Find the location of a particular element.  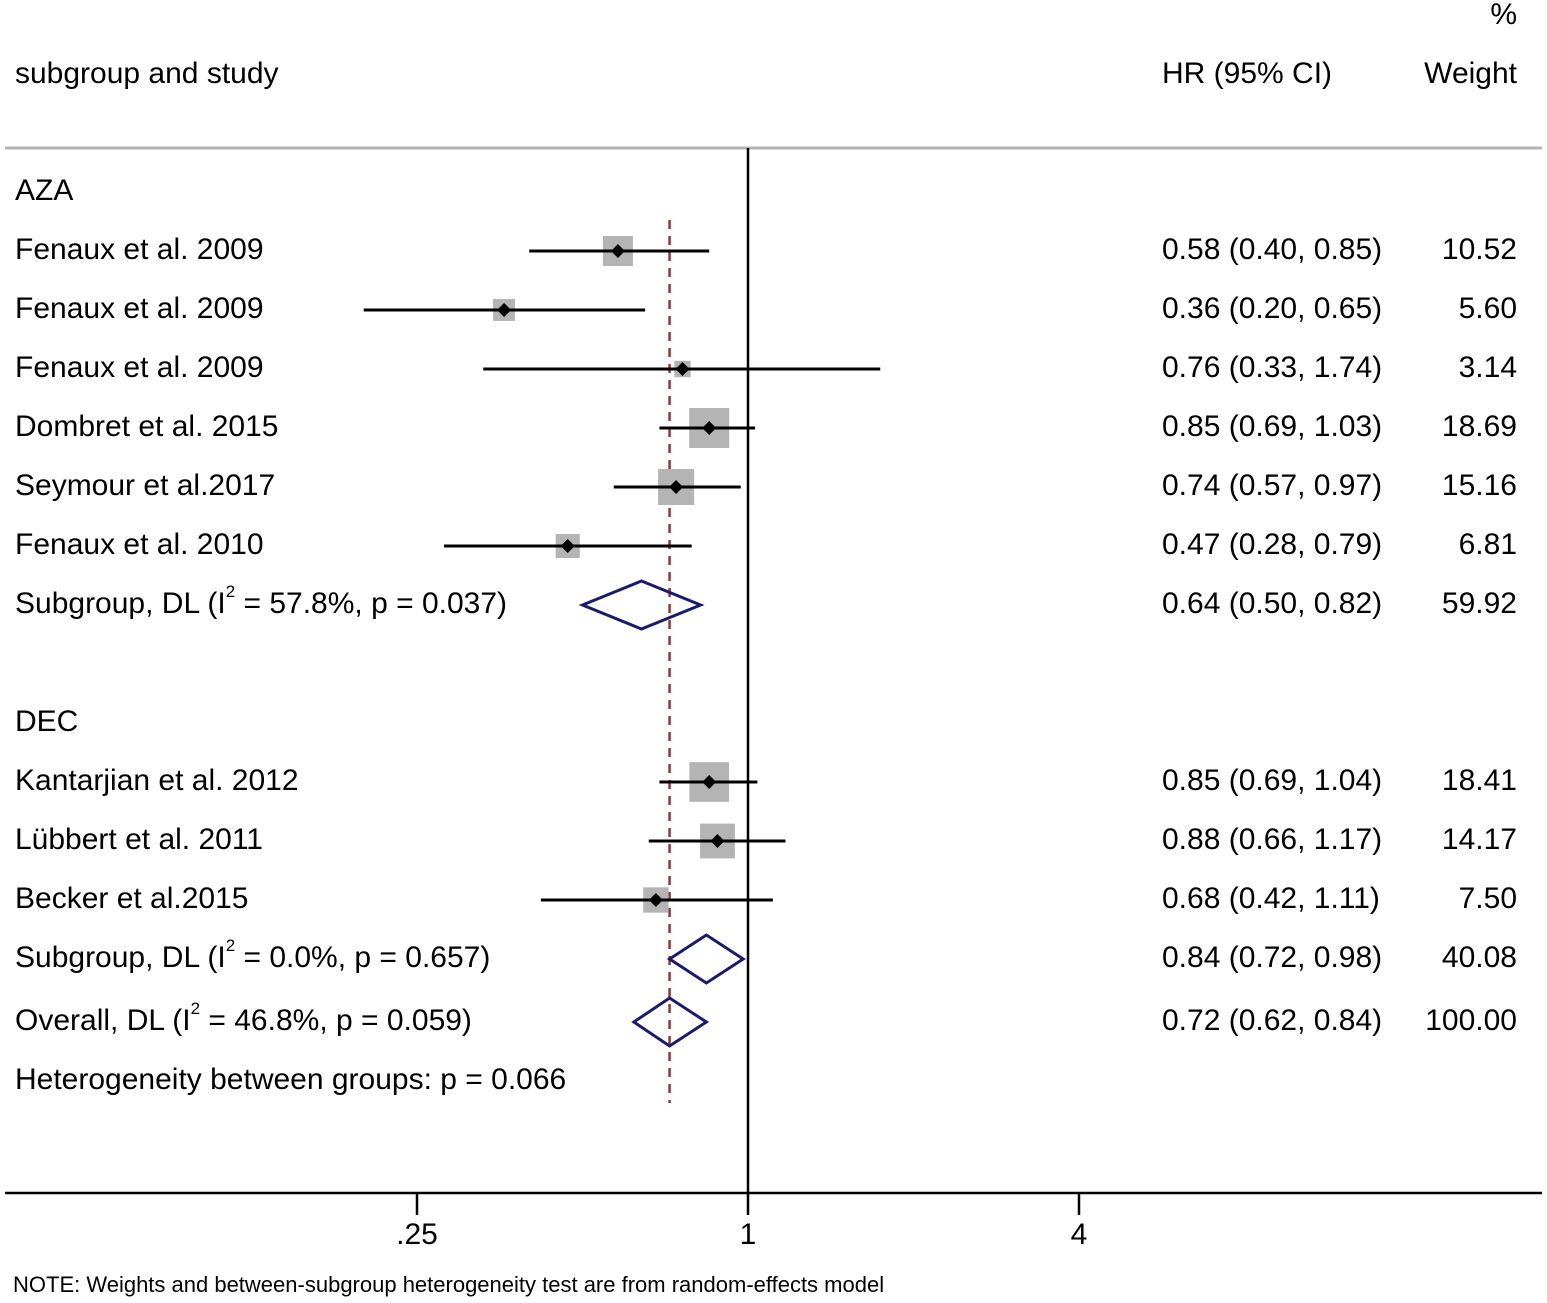

study-hr-ci: 0.36 (0.20, 0.65) is located at coordinates (1272, 308).